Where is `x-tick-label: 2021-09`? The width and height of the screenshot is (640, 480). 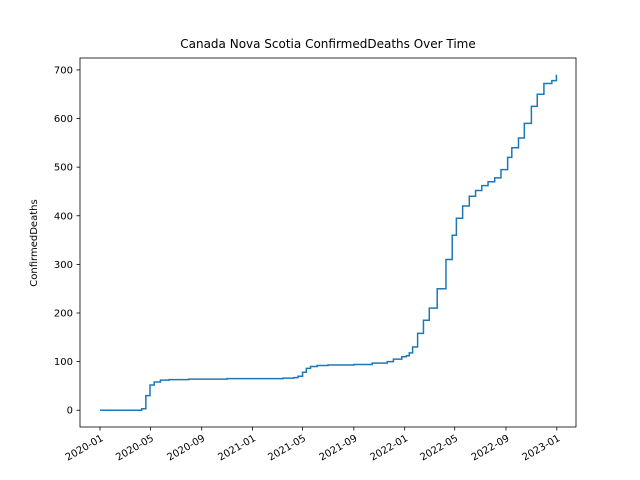
x-tick-label: 2021-09 is located at coordinates (339, 448).